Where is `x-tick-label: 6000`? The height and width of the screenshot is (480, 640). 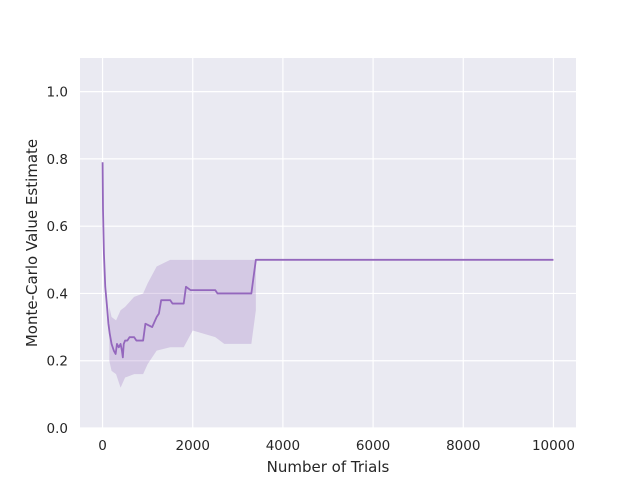
x-tick-label: 6000 is located at coordinates (373, 446).